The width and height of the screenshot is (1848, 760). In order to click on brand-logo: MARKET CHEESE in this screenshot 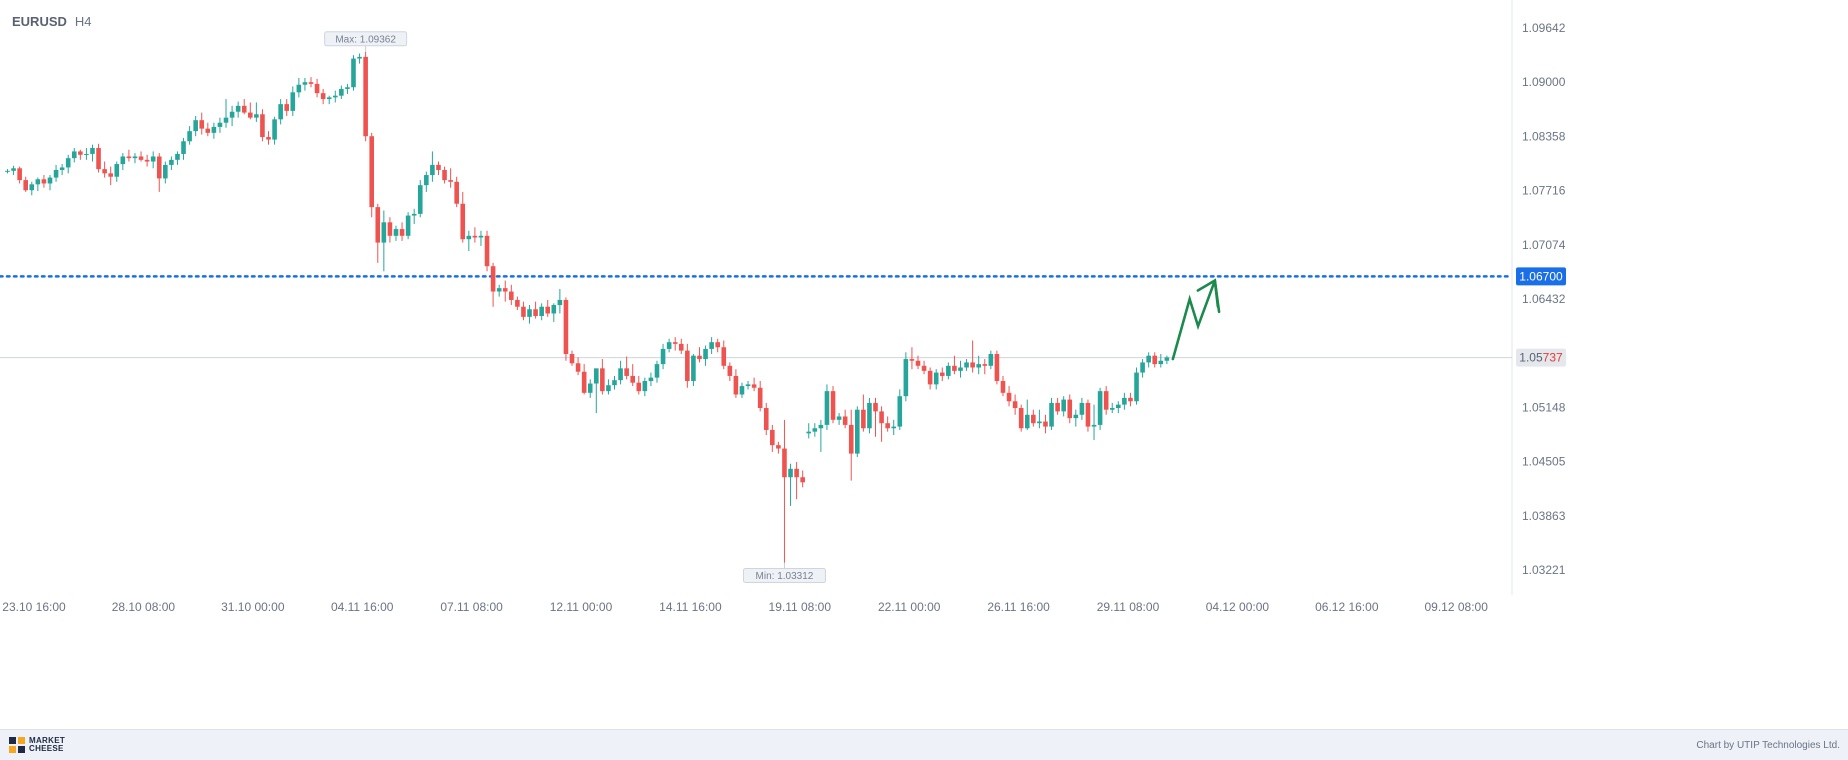, I will do `click(37, 745)`.